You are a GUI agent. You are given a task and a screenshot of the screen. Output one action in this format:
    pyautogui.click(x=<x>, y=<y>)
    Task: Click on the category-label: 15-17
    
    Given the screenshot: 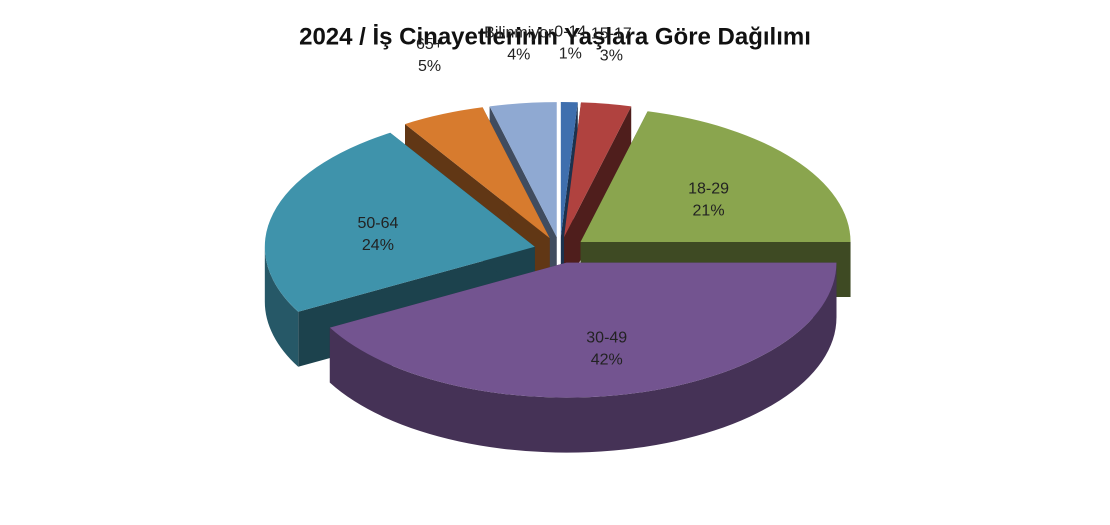 What is the action you would take?
    pyautogui.click(x=611, y=33)
    